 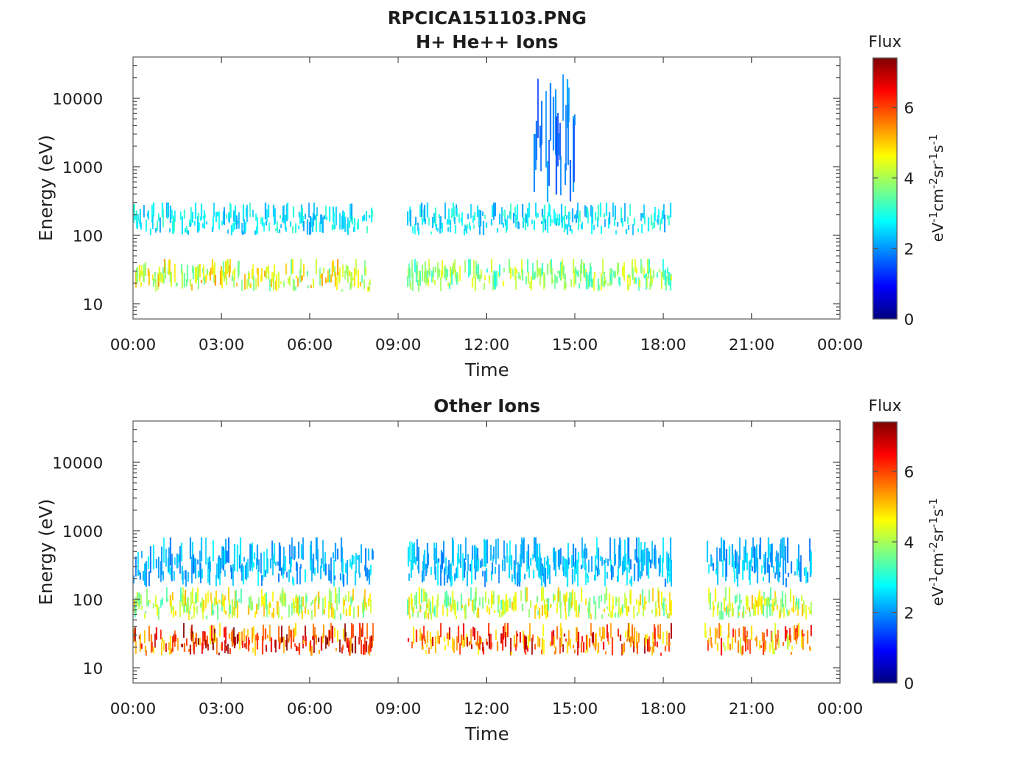 What do you see at coordinates (77, 98) in the screenshot?
I see `y-tick-label: 10000` at bounding box center [77, 98].